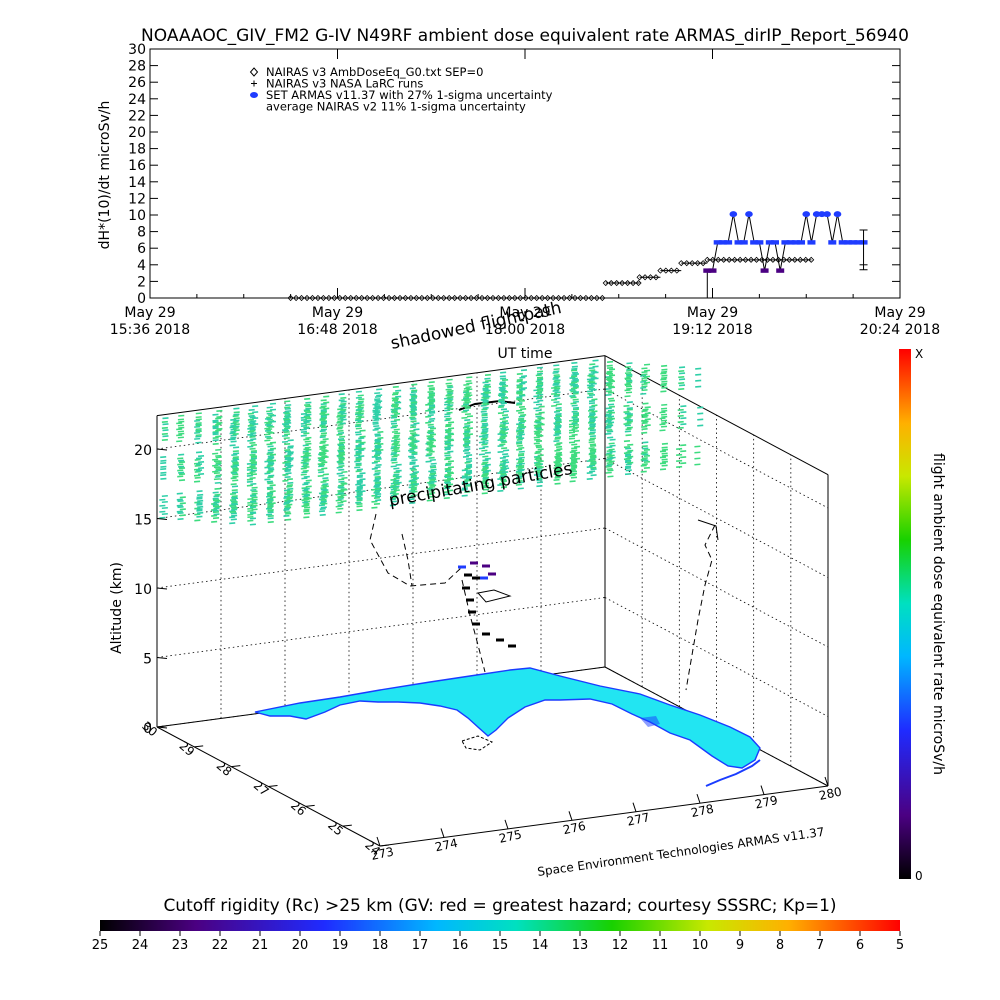 This screenshot has height=1000, width=1000. I want to click on y-tick-label: 8, so click(141, 233).